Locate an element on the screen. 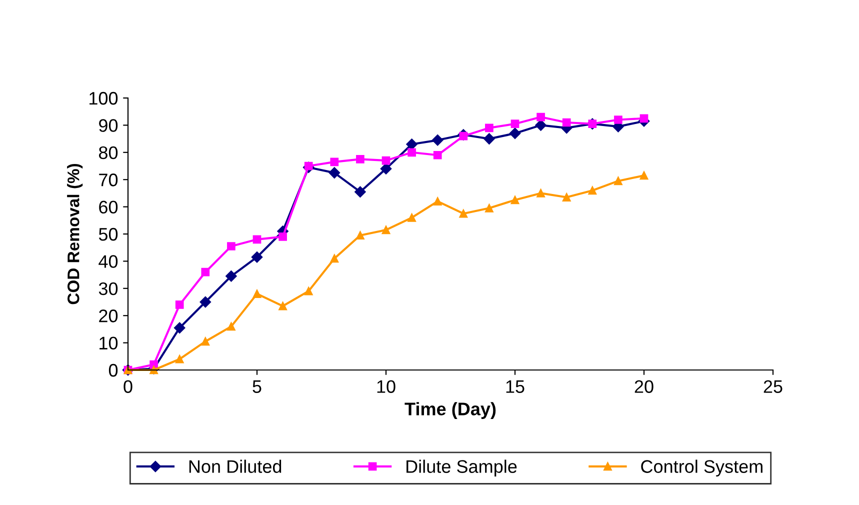 The height and width of the screenshot is (505, 859). legend-label: Control System is located at coordinates (701, 468).